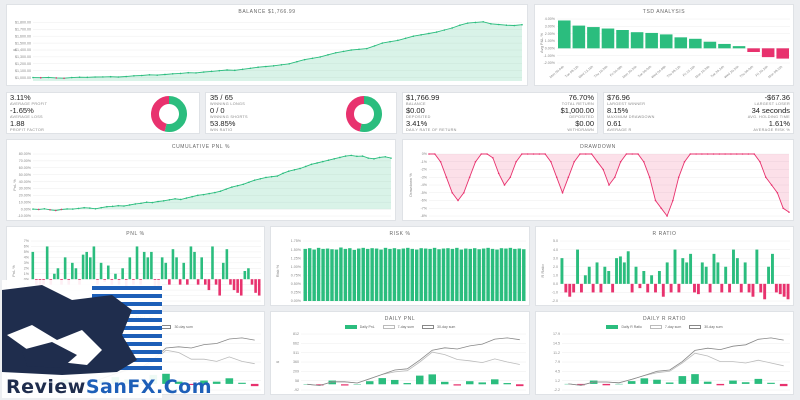 This screenshot has width=800, height=400. What do you see at coordinates (584, 123) in the screenshot?
I see `stat-value: $0.00` at bounding box center [584, 123].